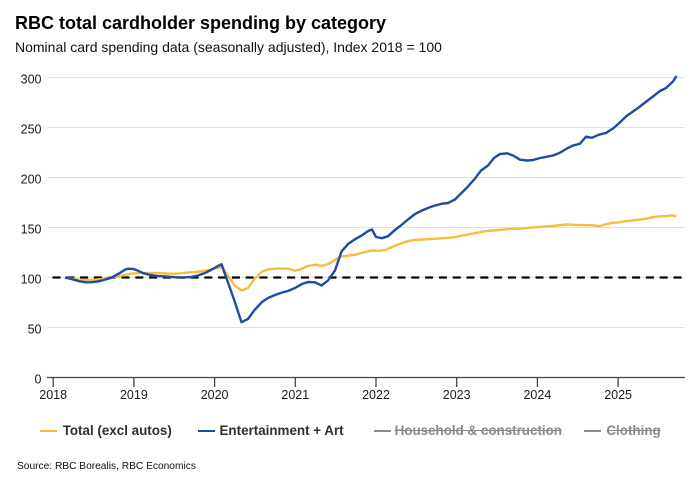 This screenshot has height=482, width=700. Describe the element at coordinates (53, 395) in the screenshot. I see `svg-text: 2018` at that location.